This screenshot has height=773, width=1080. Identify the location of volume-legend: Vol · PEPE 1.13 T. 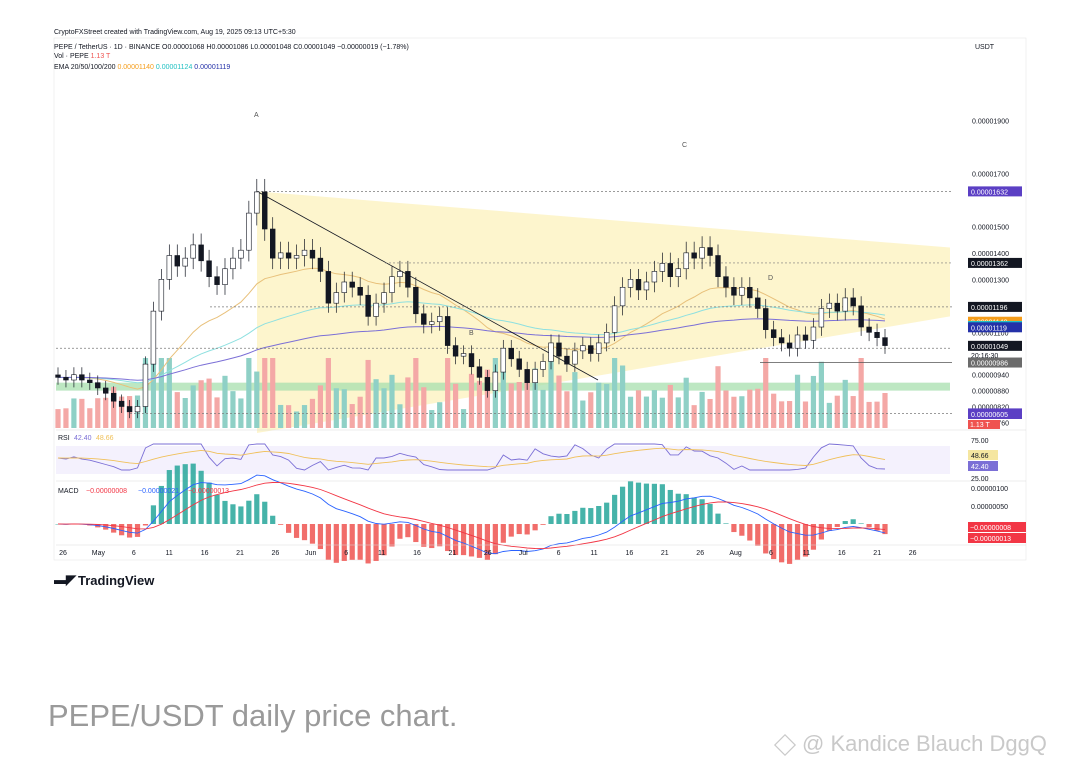
(82, 56).